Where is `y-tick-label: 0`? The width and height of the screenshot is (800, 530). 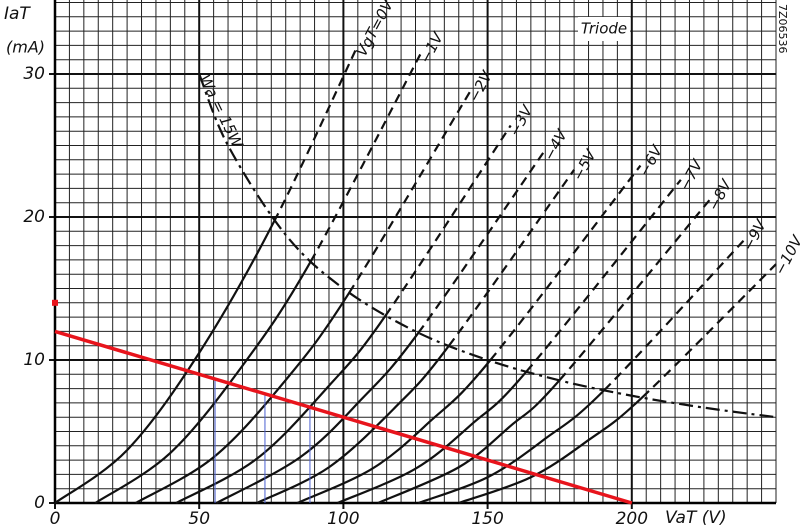
y-tick-label: 0 is located at coordinates (39, 503).